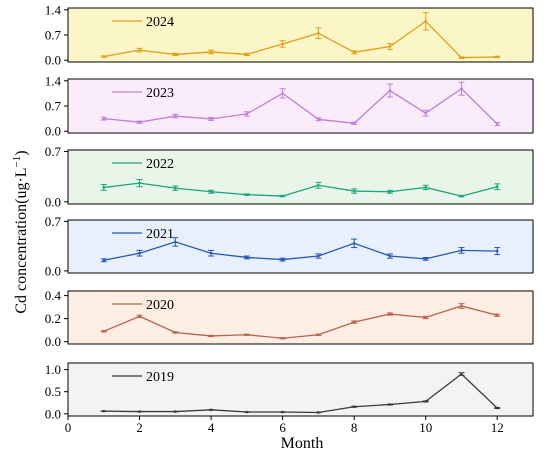  I want to click on x-axis: 0 2 4 6 8 10 12, so click(284, 425).